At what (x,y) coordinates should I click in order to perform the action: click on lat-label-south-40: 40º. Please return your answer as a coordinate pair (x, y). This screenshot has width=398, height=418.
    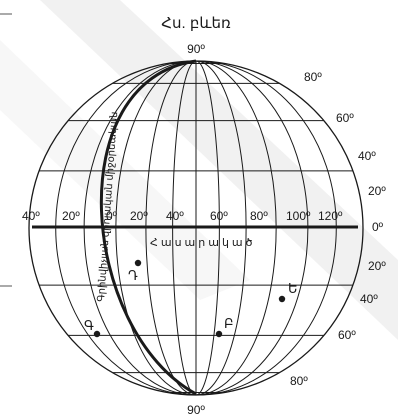
    Looking at the image, I should click on (369, 299).